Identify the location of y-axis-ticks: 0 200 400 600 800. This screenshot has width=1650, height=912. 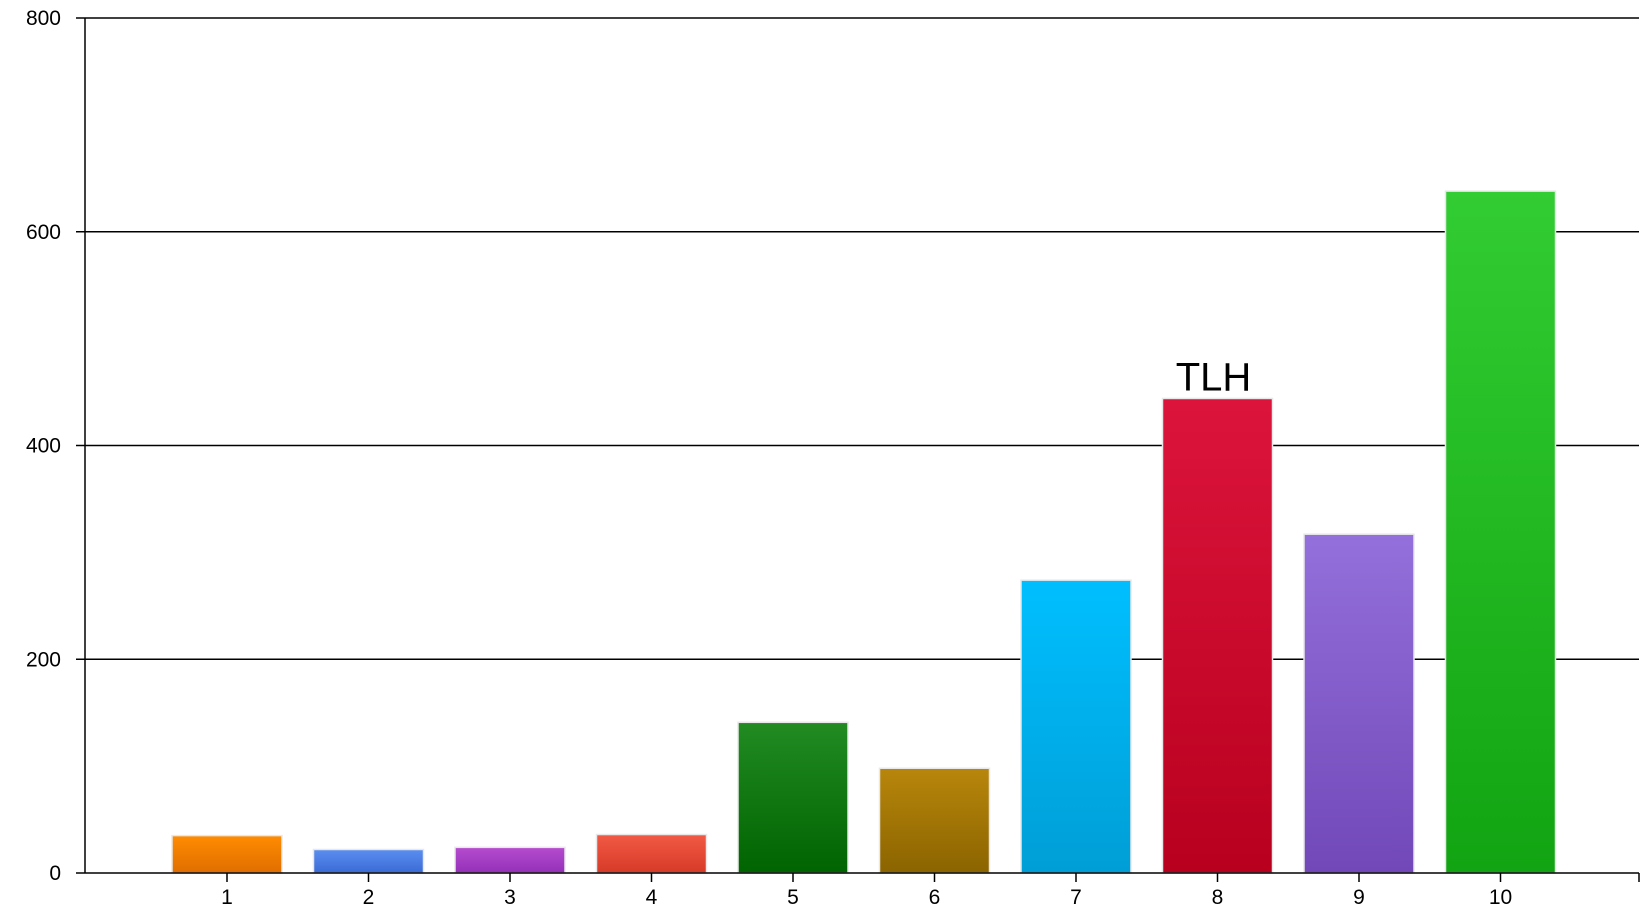
(55, 446).